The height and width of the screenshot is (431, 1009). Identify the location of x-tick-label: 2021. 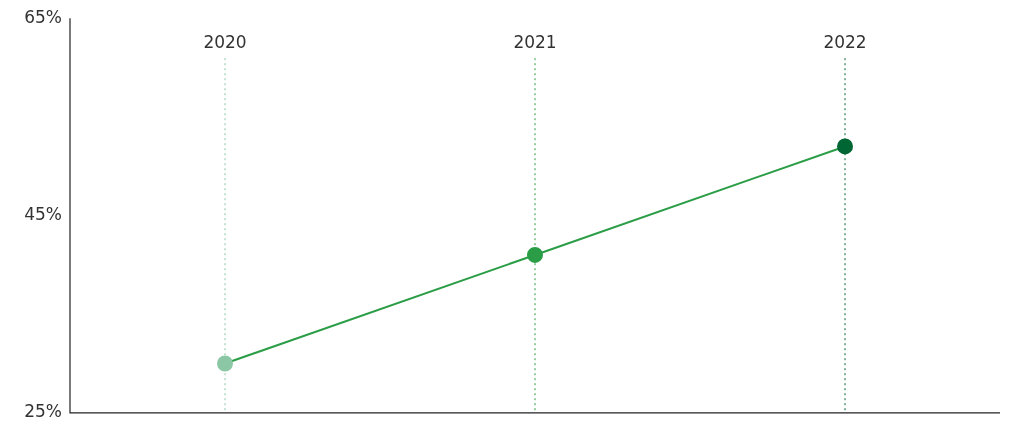
(535, 41).